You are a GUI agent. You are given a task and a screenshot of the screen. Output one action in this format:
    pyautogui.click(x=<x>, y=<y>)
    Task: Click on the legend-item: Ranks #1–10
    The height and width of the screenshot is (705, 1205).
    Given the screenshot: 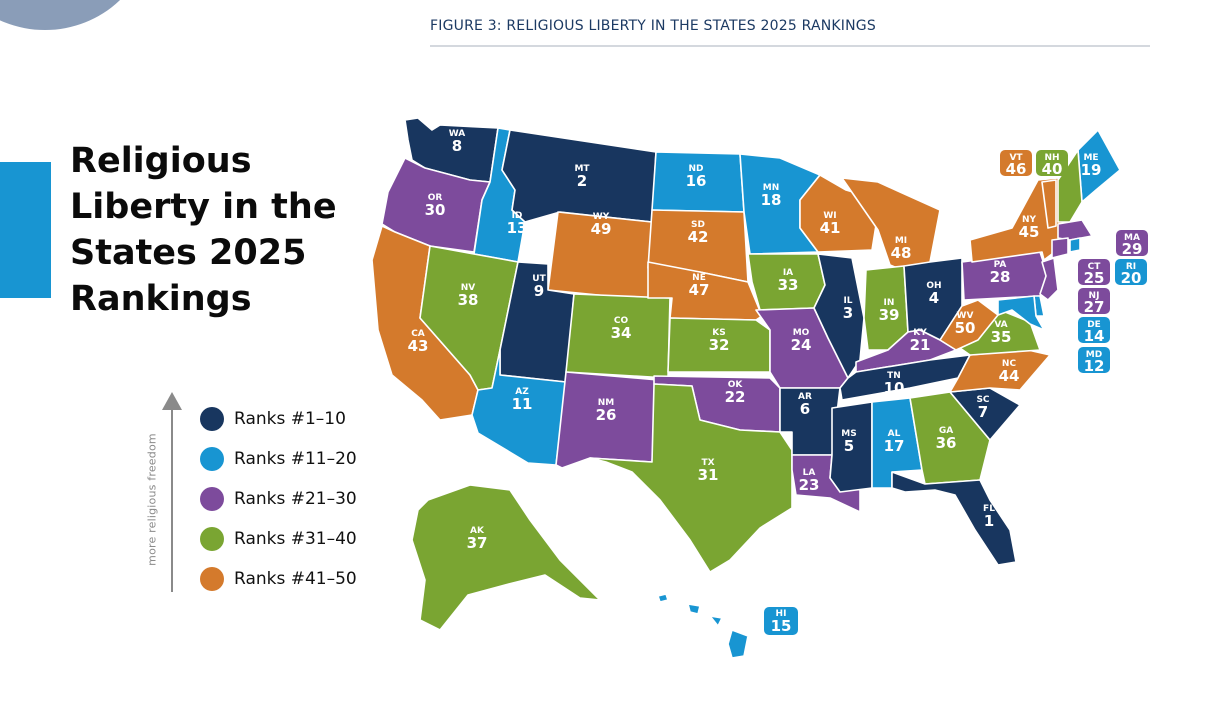 What is the action you would take?
    pyautogui.click(x=278, y=419)
    